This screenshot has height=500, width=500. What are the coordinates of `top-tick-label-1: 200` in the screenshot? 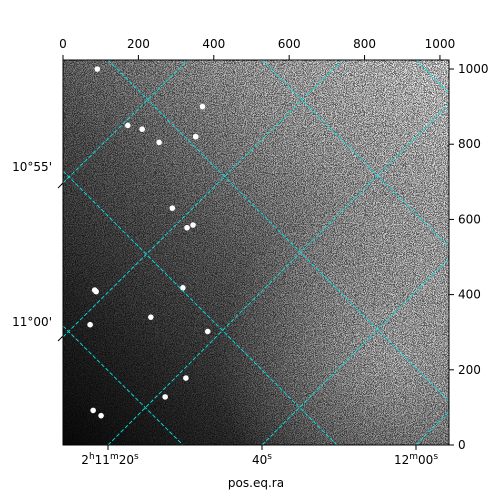 It's located at (138, 44).